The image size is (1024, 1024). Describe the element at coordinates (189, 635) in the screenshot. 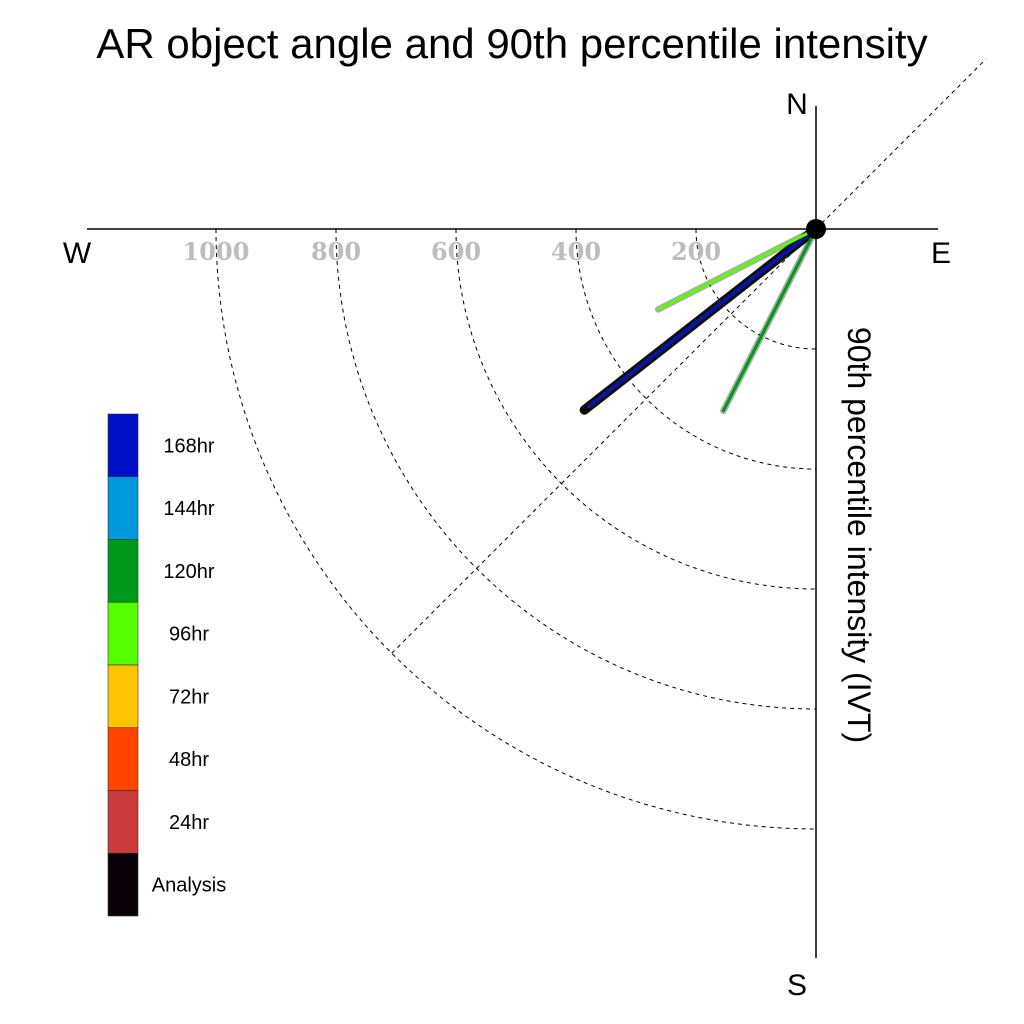

I see `legend-label-96hr: 96hr` at that location.